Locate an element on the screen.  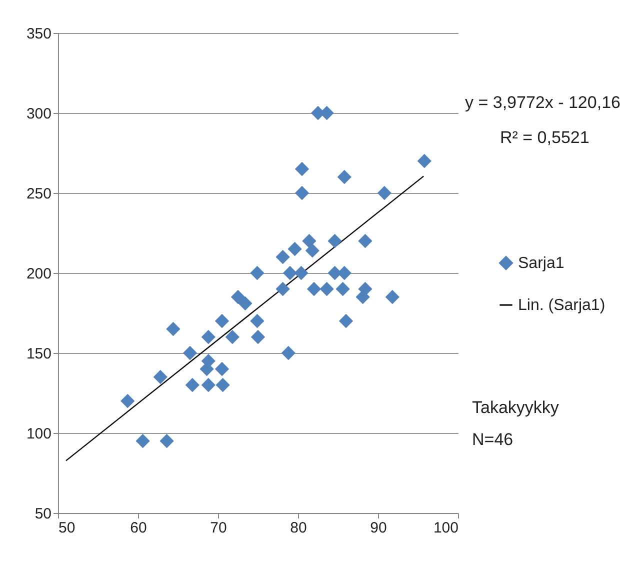
text: N=46 is located at coordinates (493, 440).